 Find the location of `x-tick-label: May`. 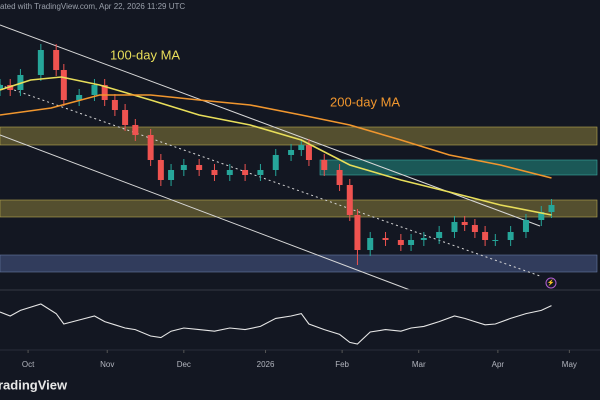

x-tick-label: May is located at coordinates (569, 364).